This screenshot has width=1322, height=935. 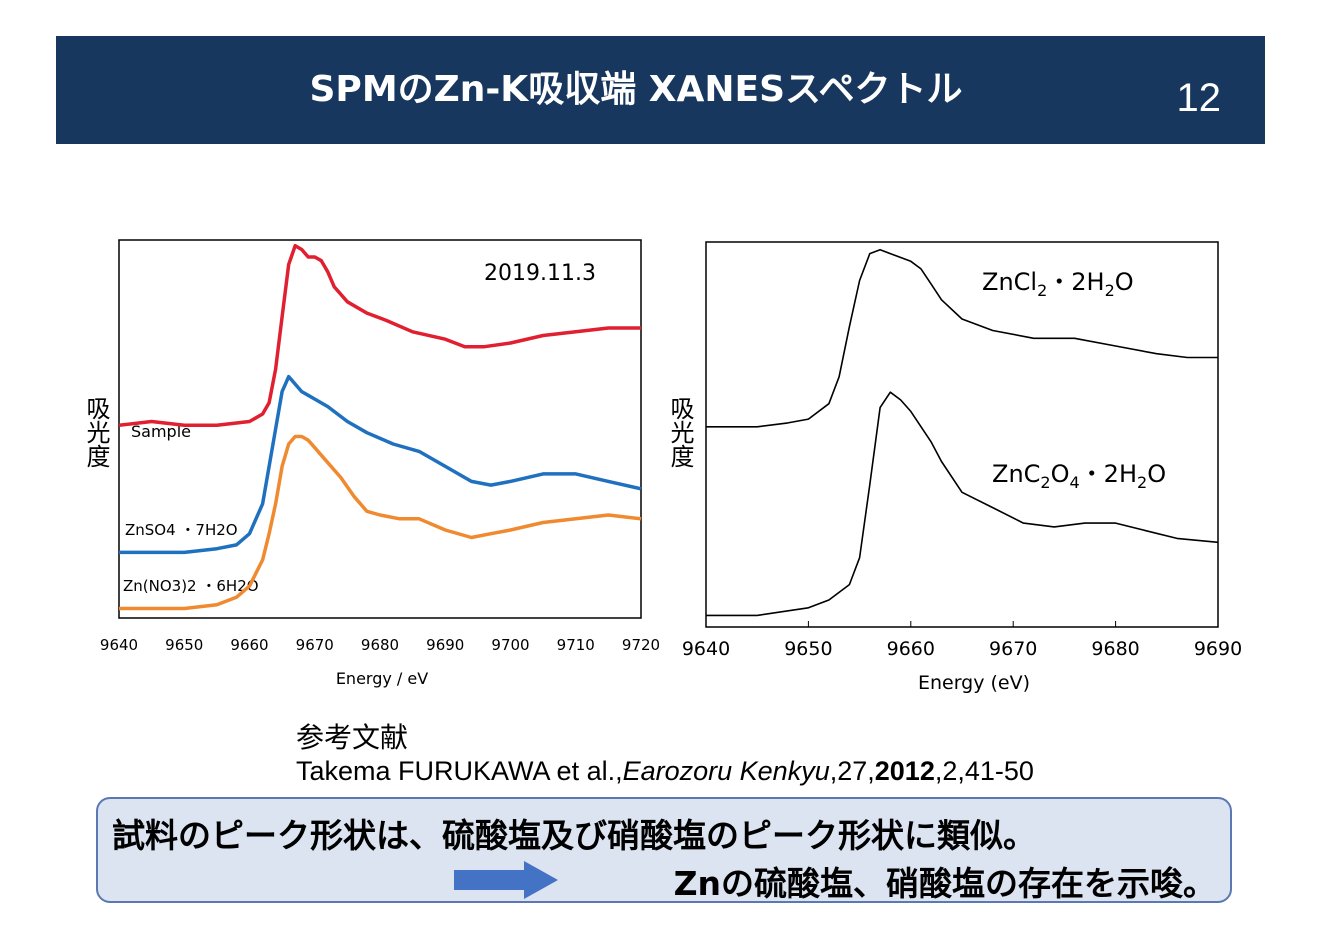 I want to click on slide-title: SPMのZn-K吸収端 XANESスペクトル, so click(x=636, y=89).